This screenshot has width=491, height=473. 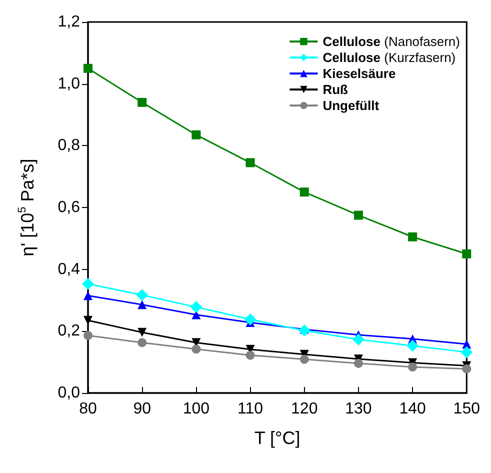 What do you see at coordinates (466, 409) in the screenshot?
I see `x-tick-label: 150` at bounding box center [466, 409].